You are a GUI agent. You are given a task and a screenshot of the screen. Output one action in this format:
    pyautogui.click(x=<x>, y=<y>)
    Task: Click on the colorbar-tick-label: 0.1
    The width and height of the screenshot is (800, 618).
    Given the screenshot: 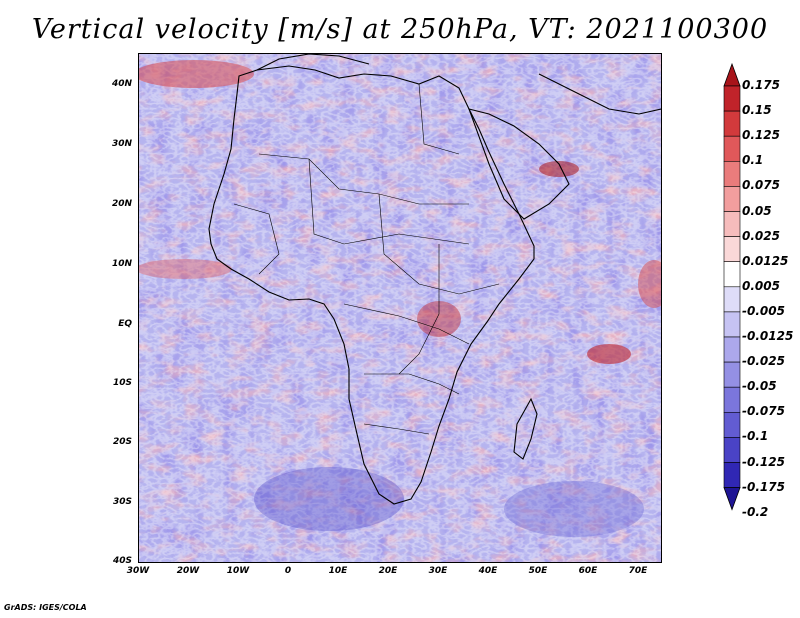 What is the action you would take?
    pyautogui.click(x=753, y=160)
    